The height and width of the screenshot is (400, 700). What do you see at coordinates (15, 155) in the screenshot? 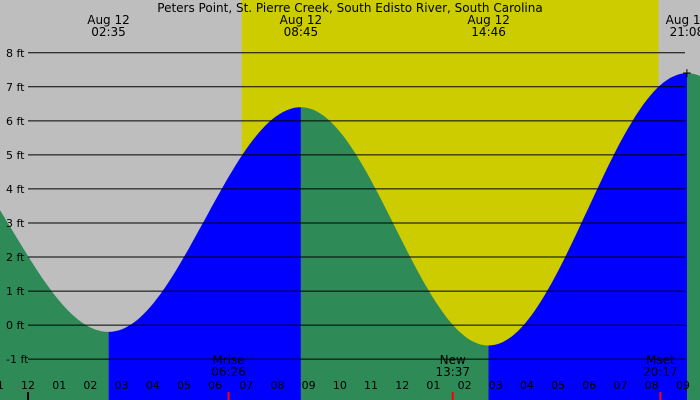
I see `y-tick-label: 5 ft` at bounding box center [15, 155].